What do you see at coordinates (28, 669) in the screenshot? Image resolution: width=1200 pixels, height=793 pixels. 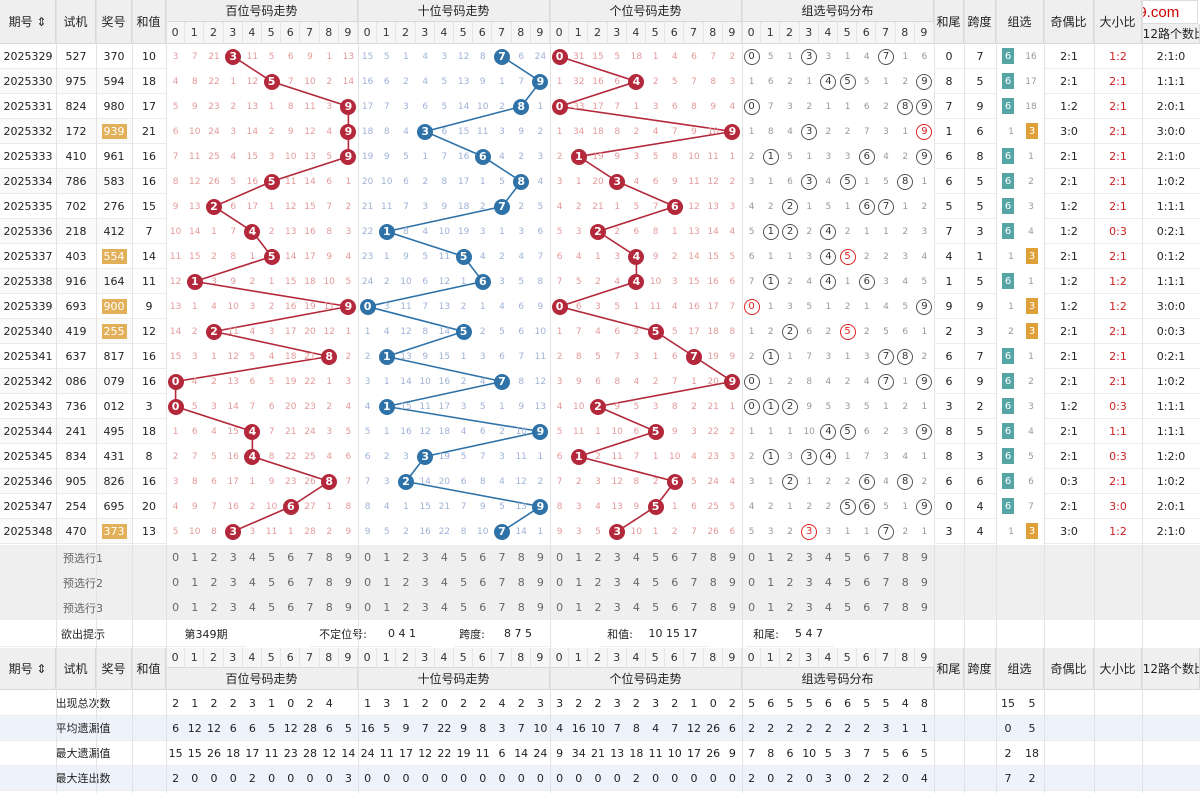 I see `footer-period-header: 期号 ⇕` at bounding box center [28, 669].